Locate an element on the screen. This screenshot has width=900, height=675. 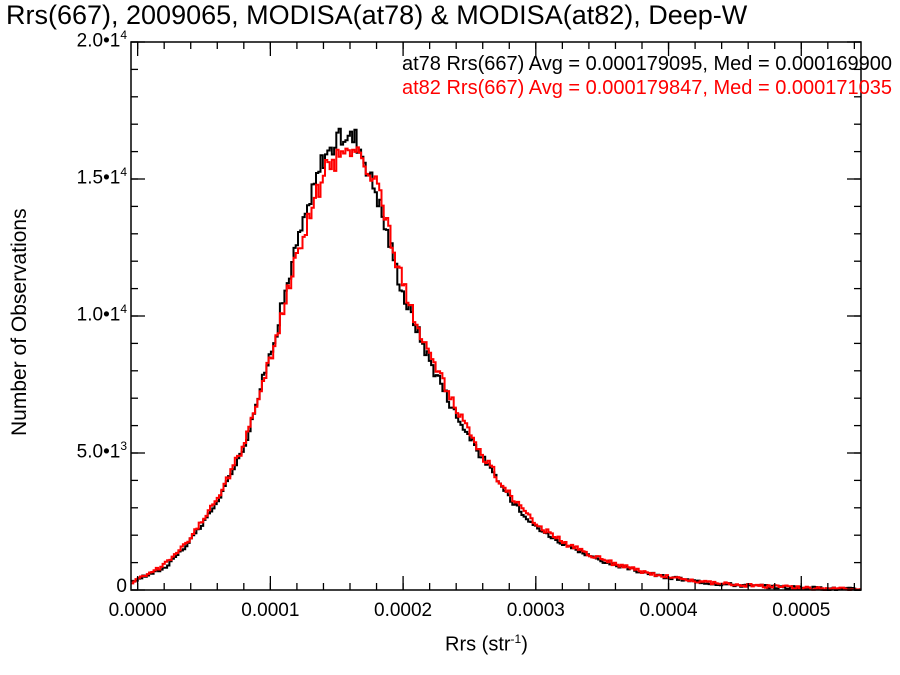
y-tick-label: 1.0•14 is located at coordinates (102, 314).